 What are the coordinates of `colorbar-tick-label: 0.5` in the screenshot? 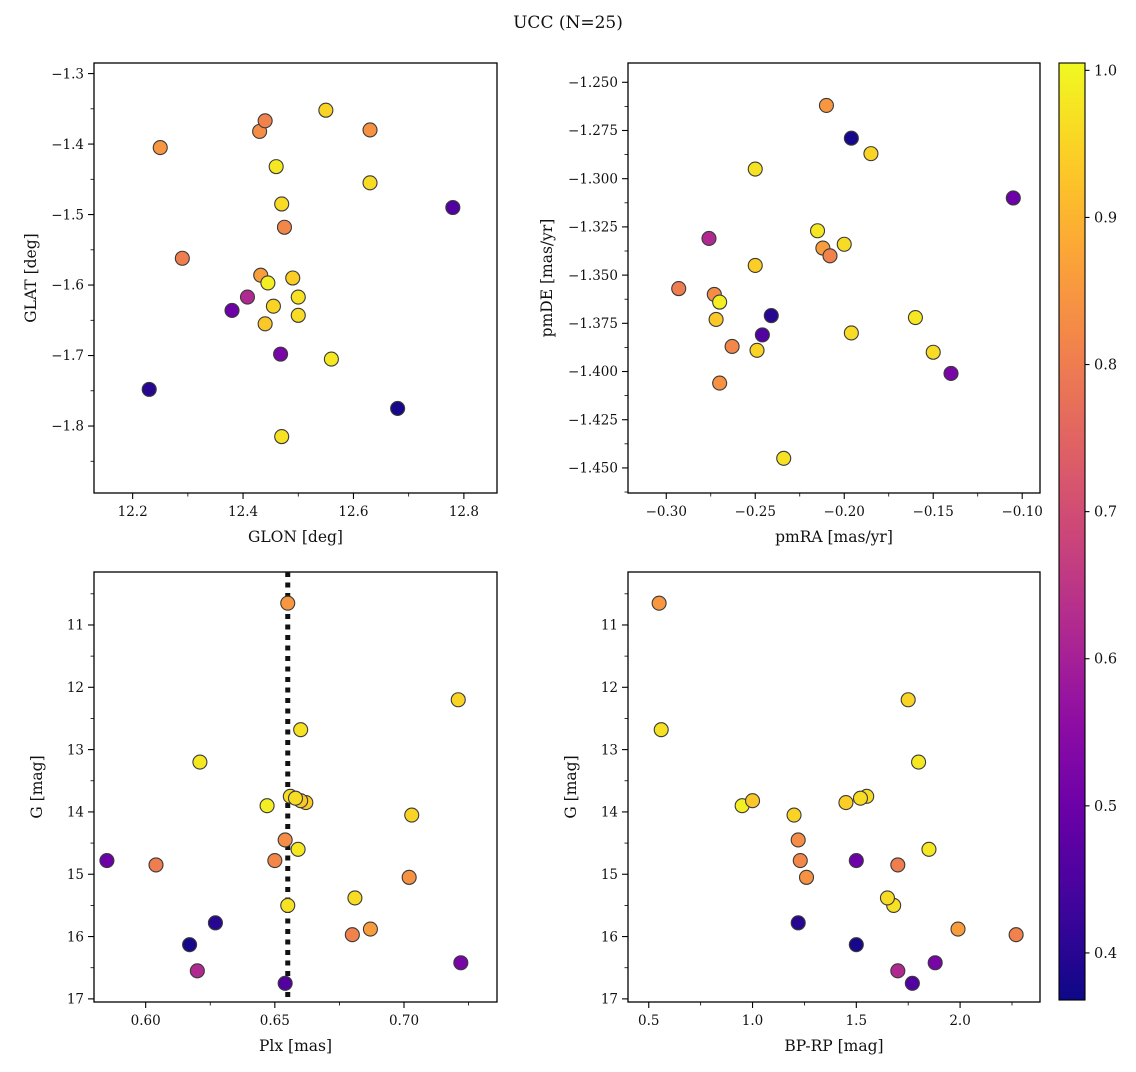 It's located at (1105, 807).